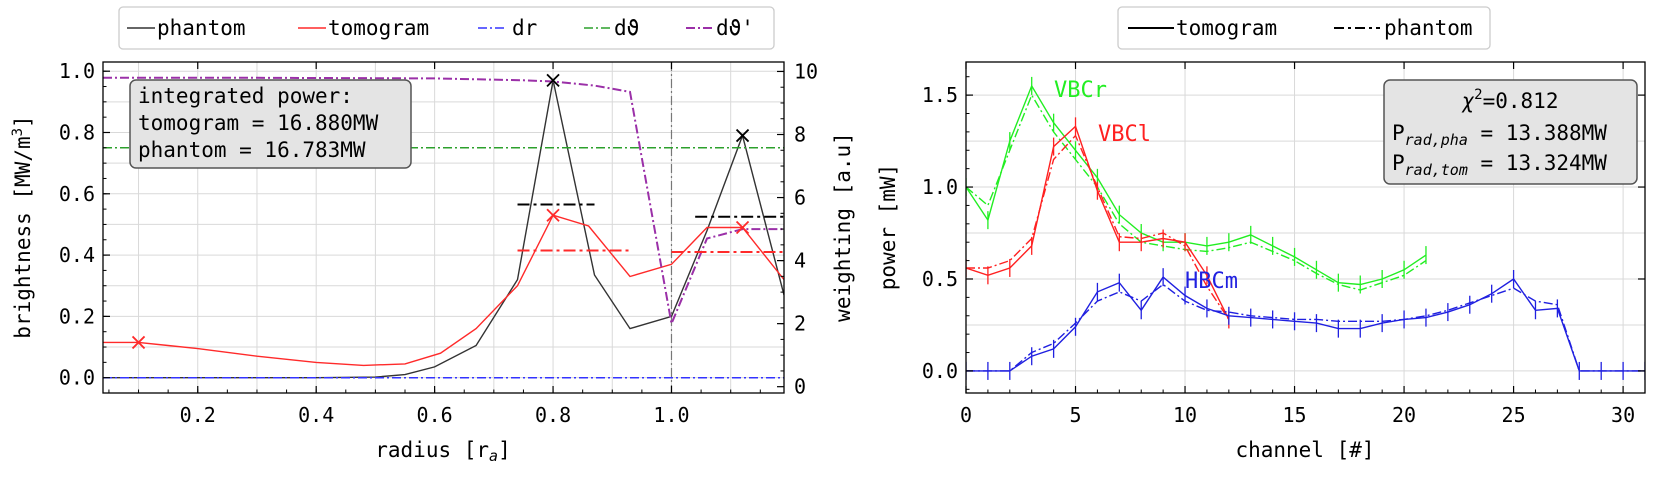 The image size is (1656, 477). What do you see at coordinates (1226, 28) in the screenshot?
I see `legend-tomogram-solid-label: tomogram` at bounding box center [1226, 28].